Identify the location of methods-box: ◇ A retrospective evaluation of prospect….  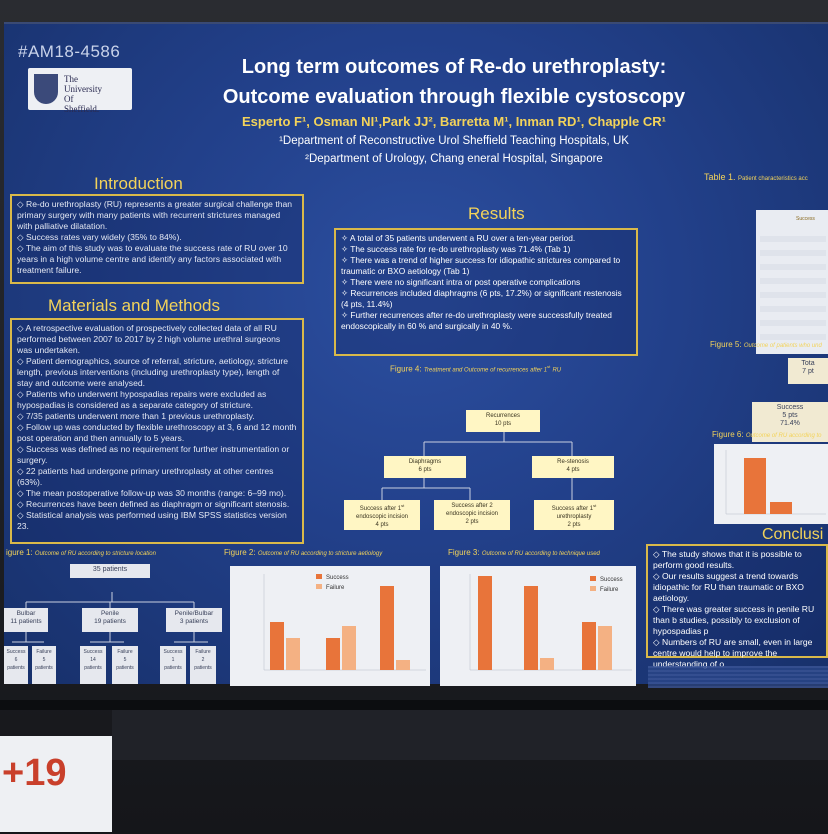
(157, 431).